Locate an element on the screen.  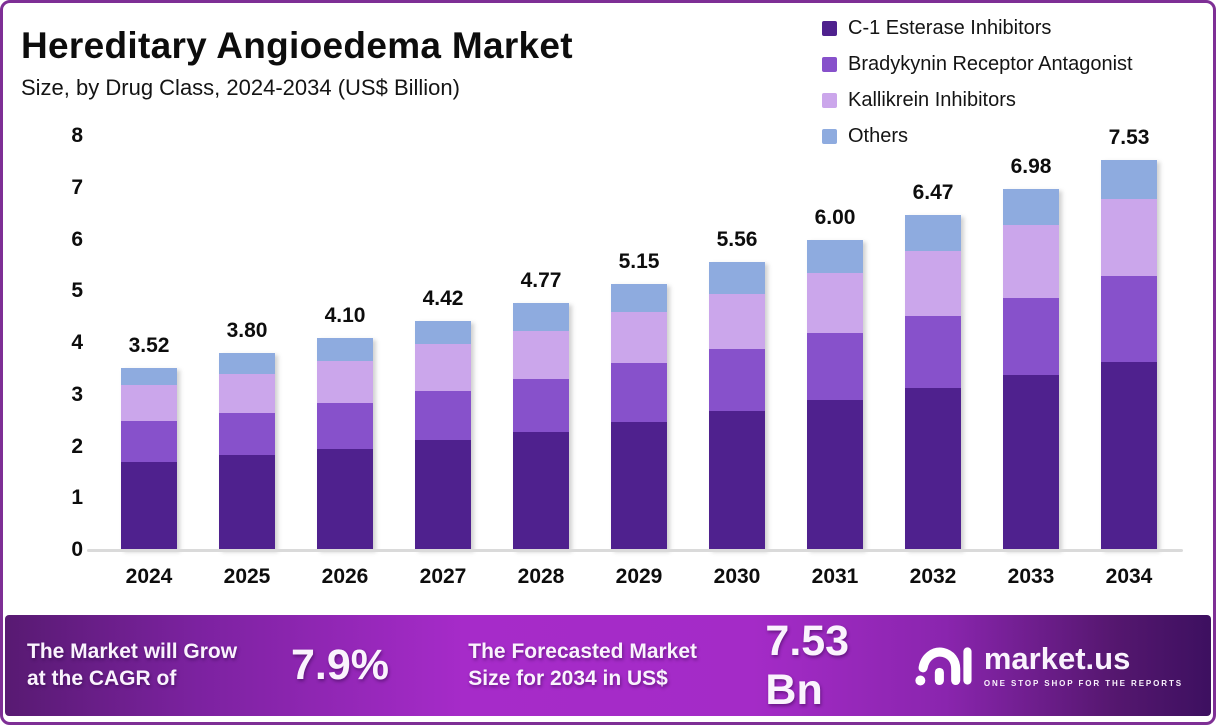
bar-column-2028: 4.77 is located at coordinates (541, 343).